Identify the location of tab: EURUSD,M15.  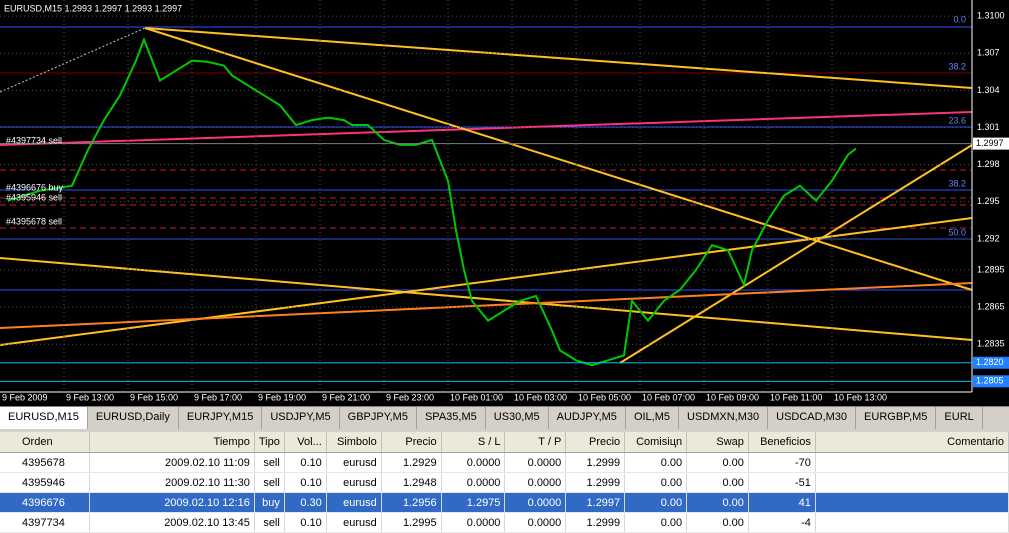
(44, 418).